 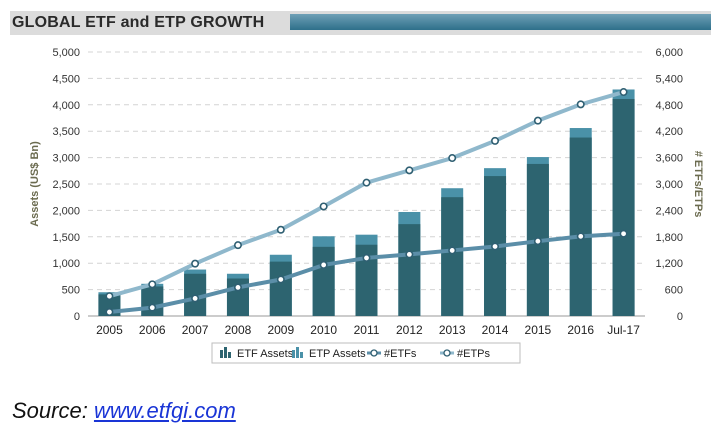 I want to click on y-left-tick-label: 3,000, so click(x=66, y=159).